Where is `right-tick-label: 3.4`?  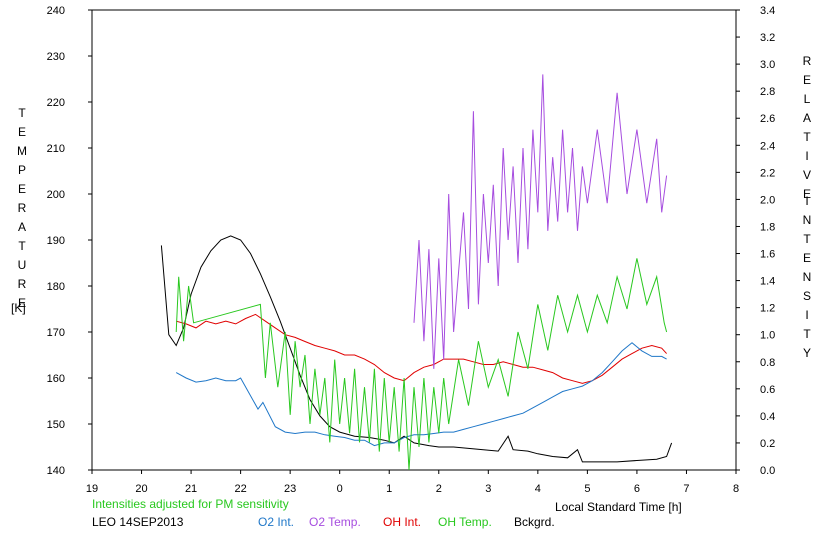 right-tick-label: 3.4 is located at coordinates (767, 11).